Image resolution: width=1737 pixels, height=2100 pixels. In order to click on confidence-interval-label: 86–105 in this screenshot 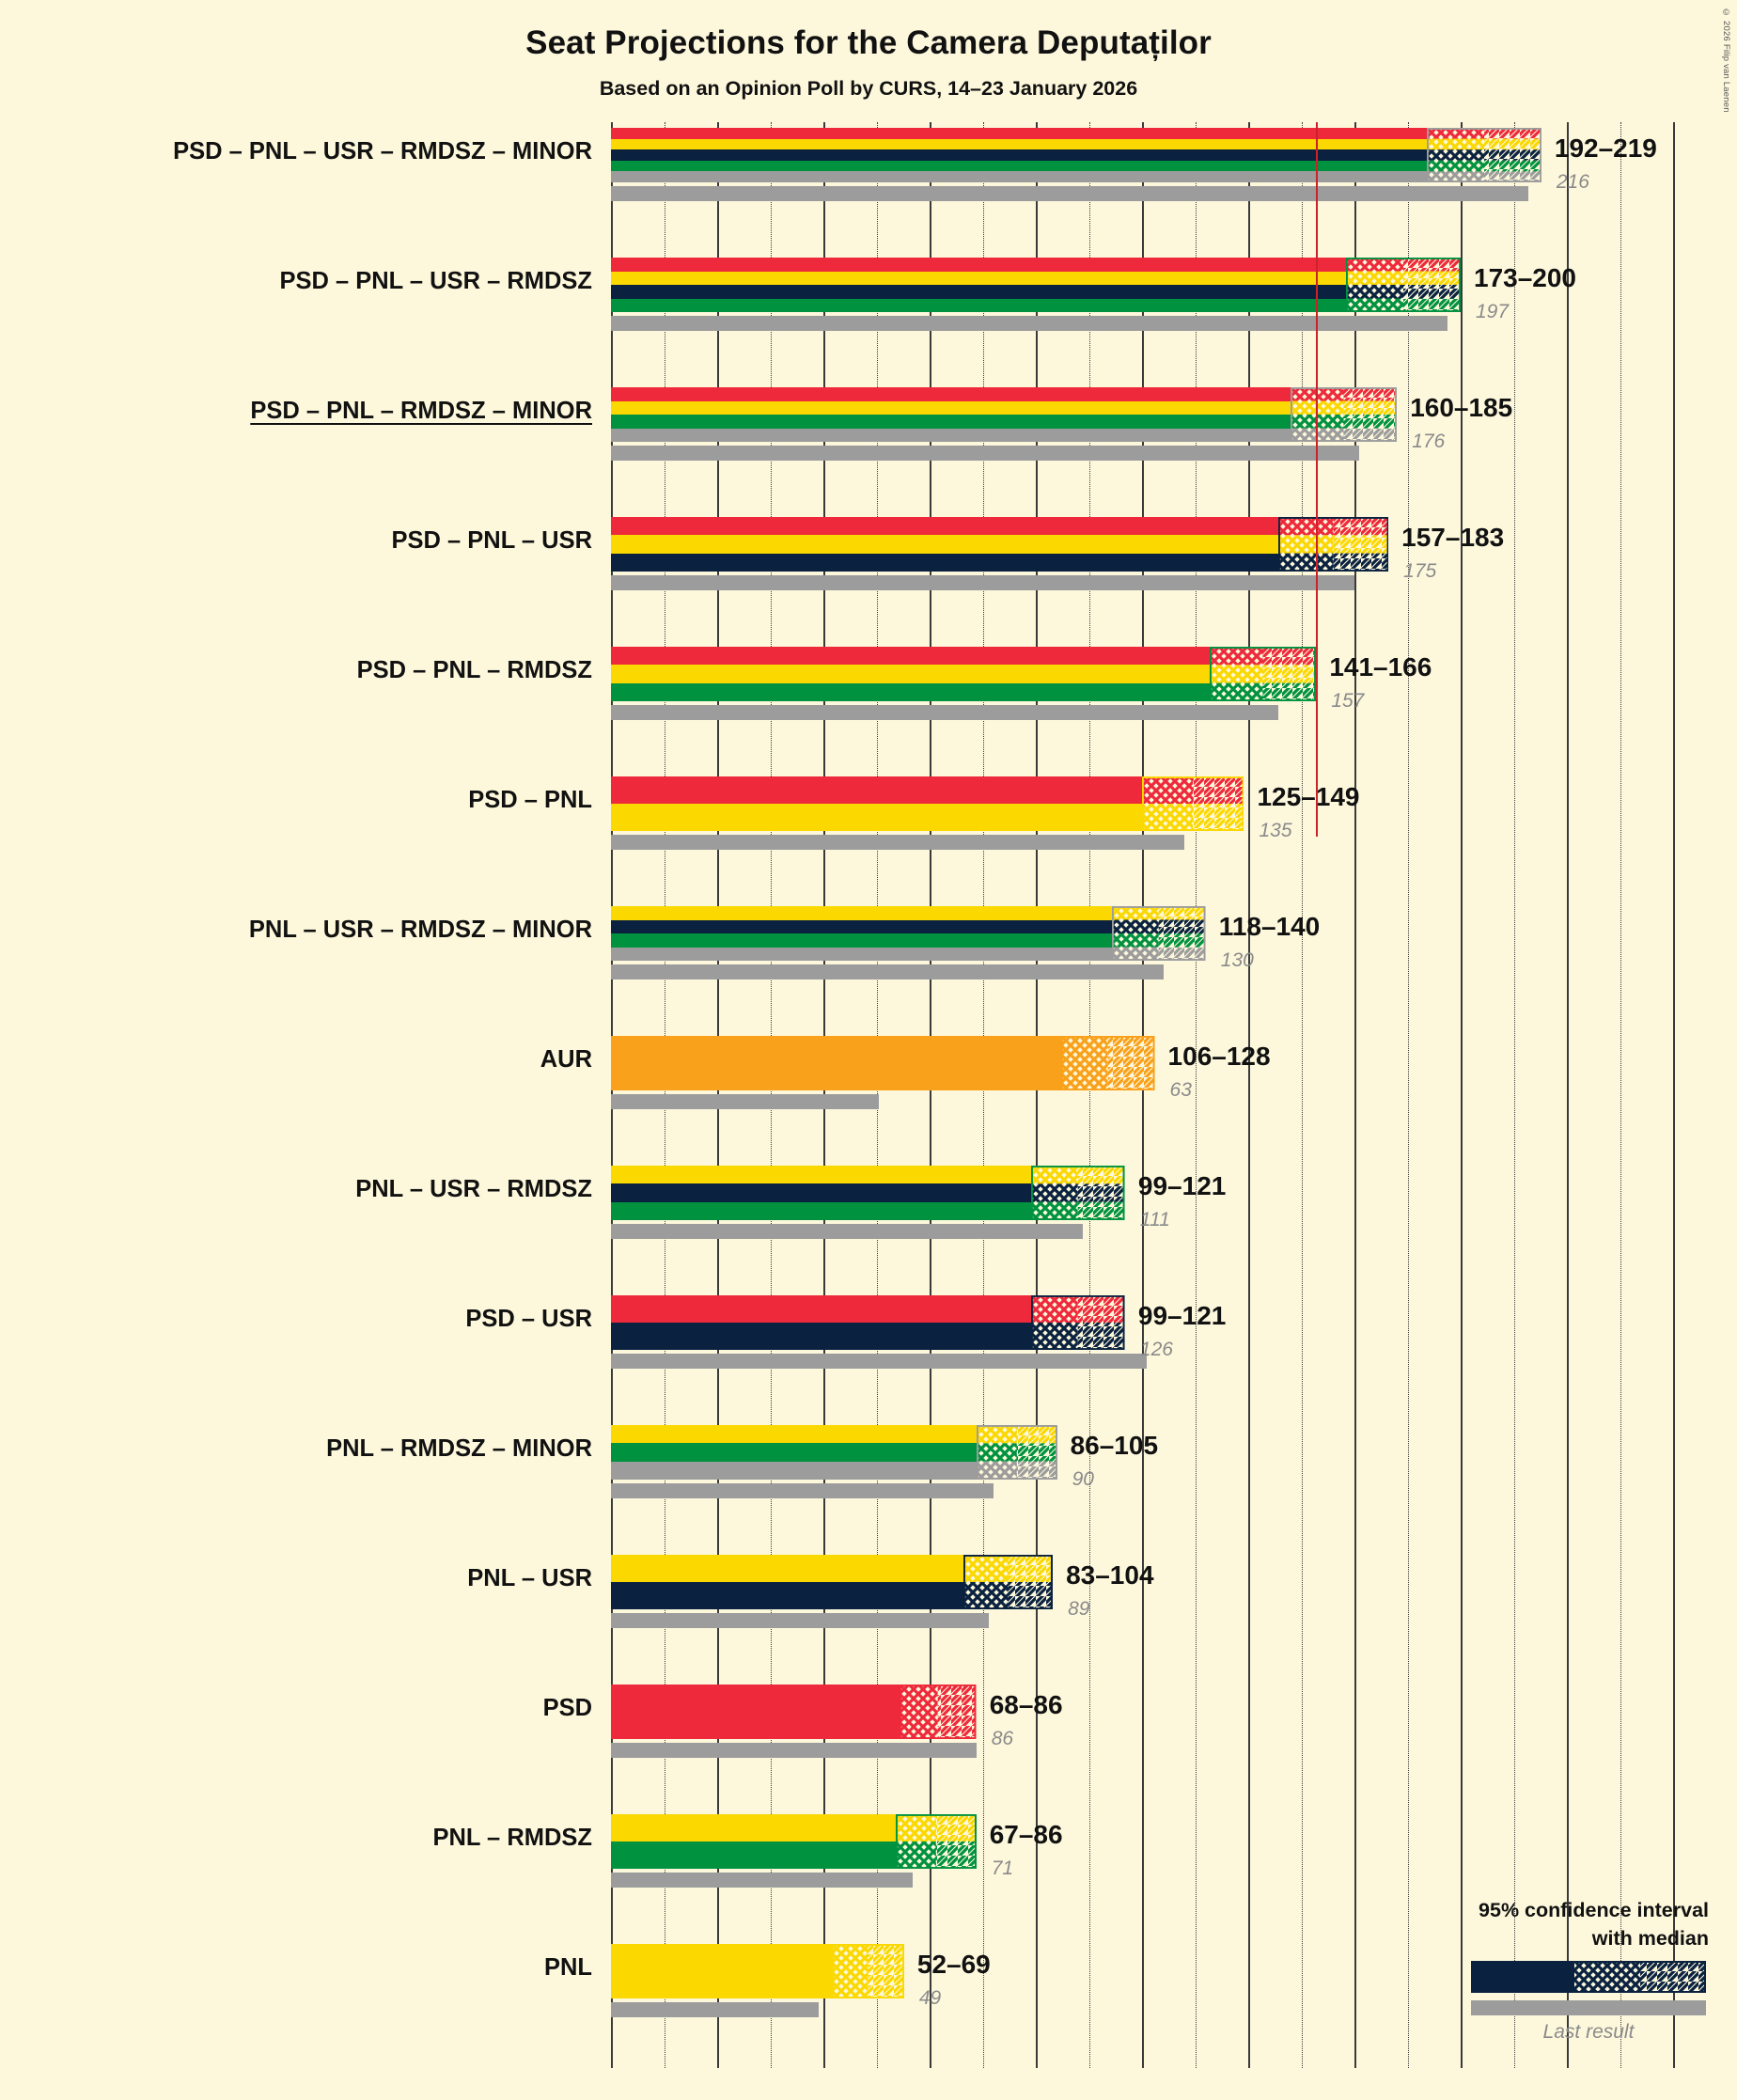, I will do `click(1115, 1445)`.